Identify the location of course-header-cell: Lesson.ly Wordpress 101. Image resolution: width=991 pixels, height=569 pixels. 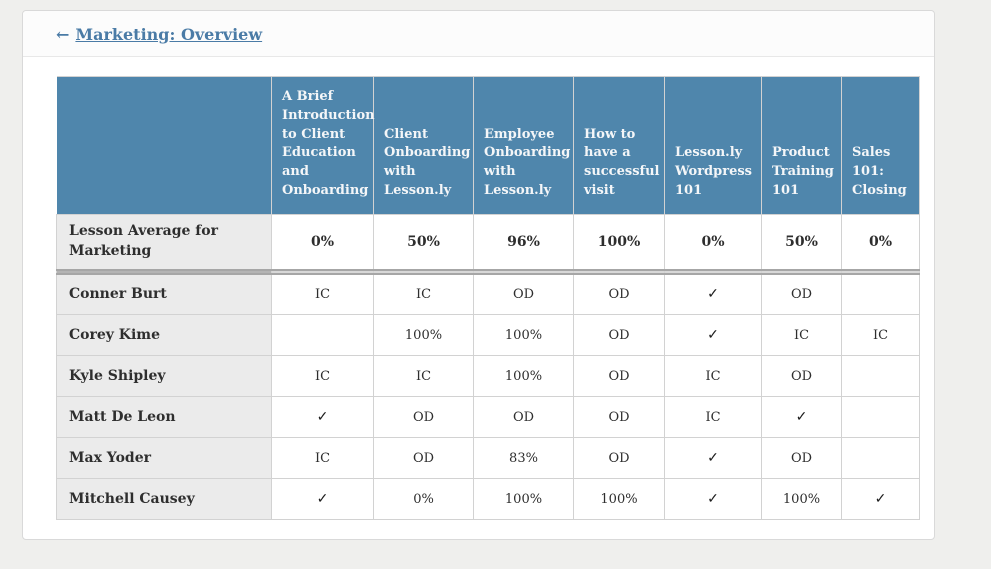
(713, 145).